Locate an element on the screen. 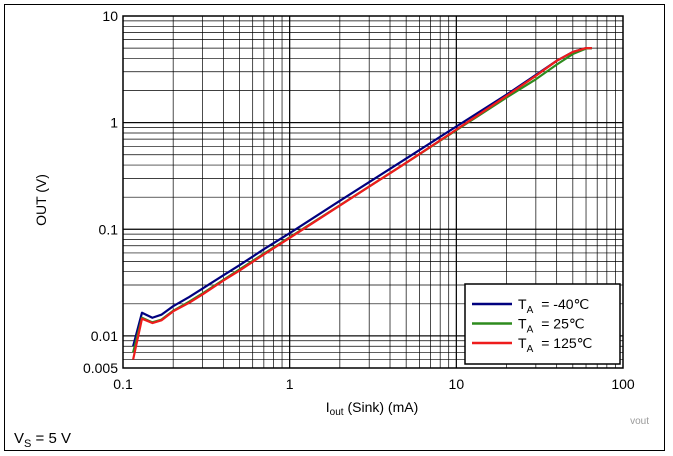  y-axis-label: OUT (V) is located at coordinates (41, 200).